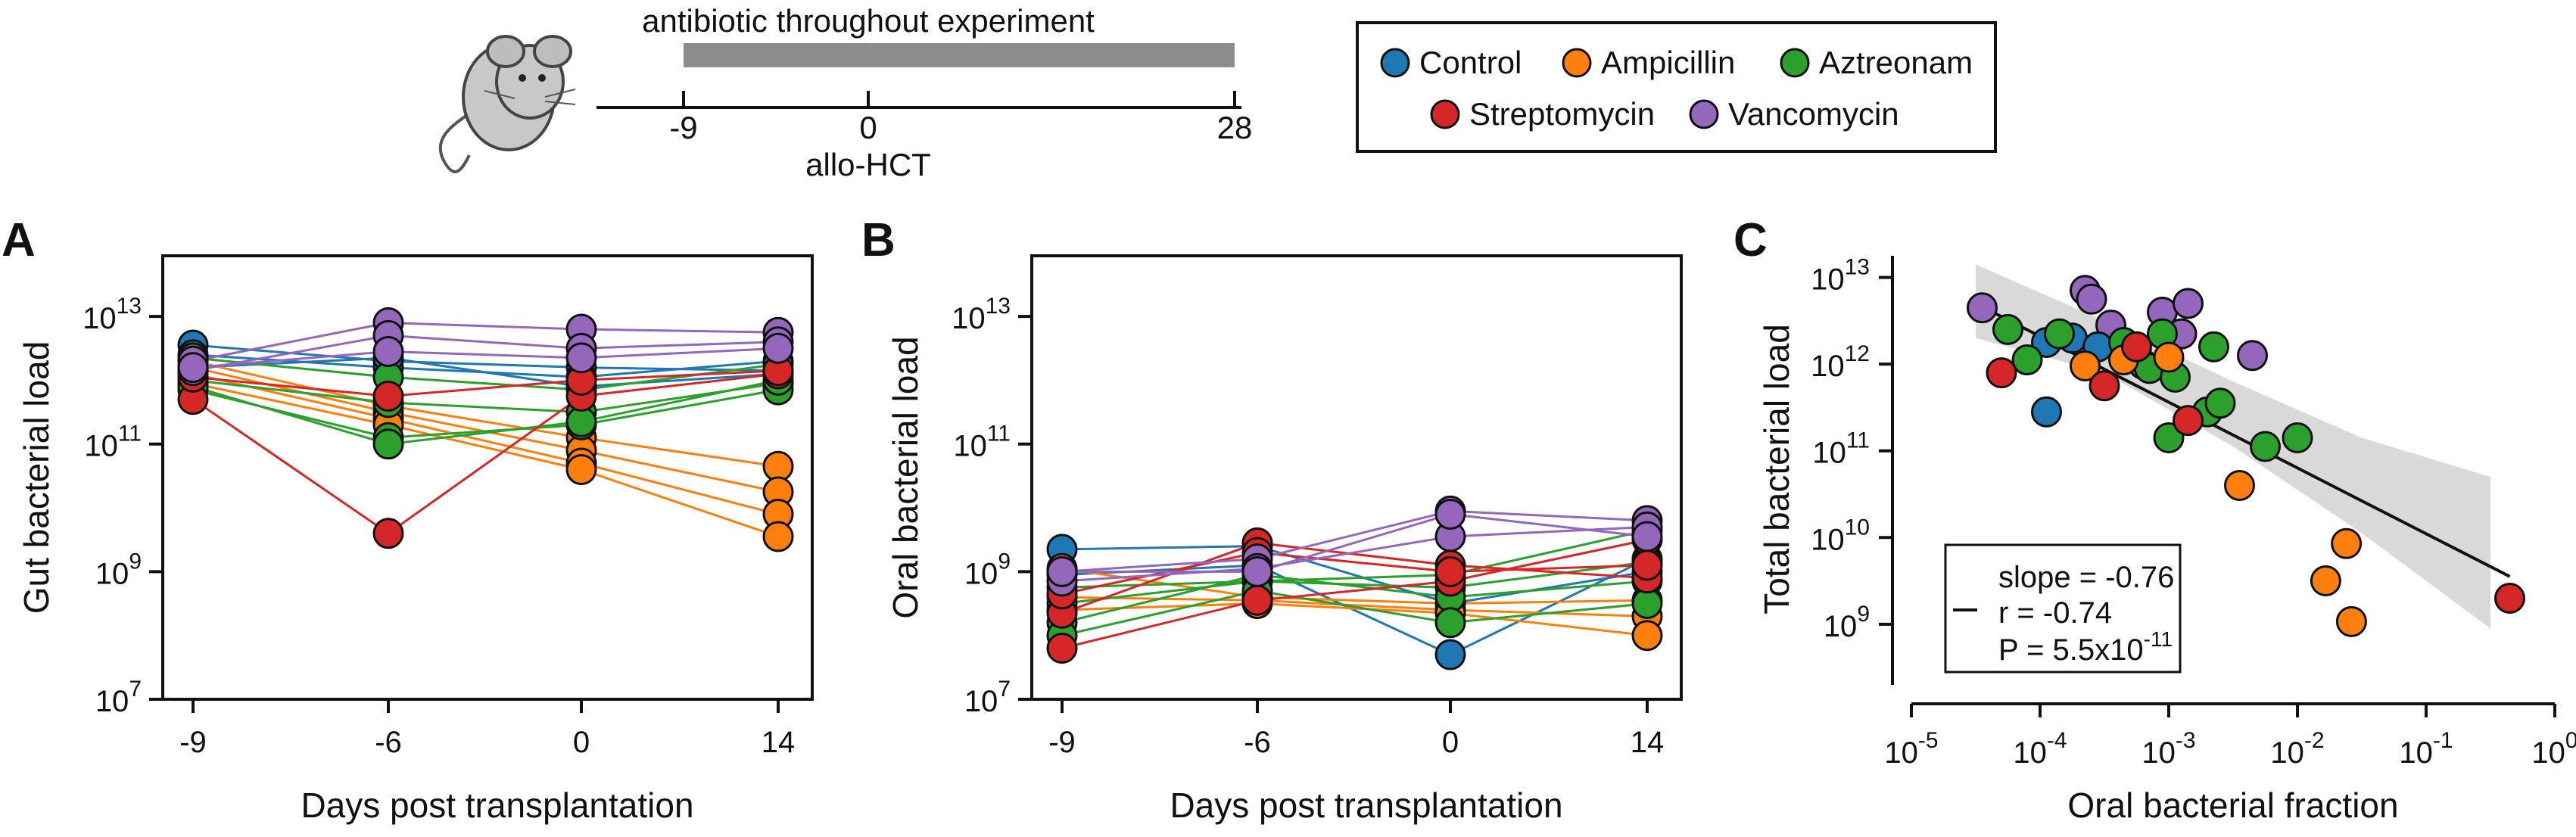 This screenshot has width=2576, height=837. Describe the element at coordinates (1911, 749) in the screenshot. I see `panelc-x-tick-label: 10⁻⁵` at that location.